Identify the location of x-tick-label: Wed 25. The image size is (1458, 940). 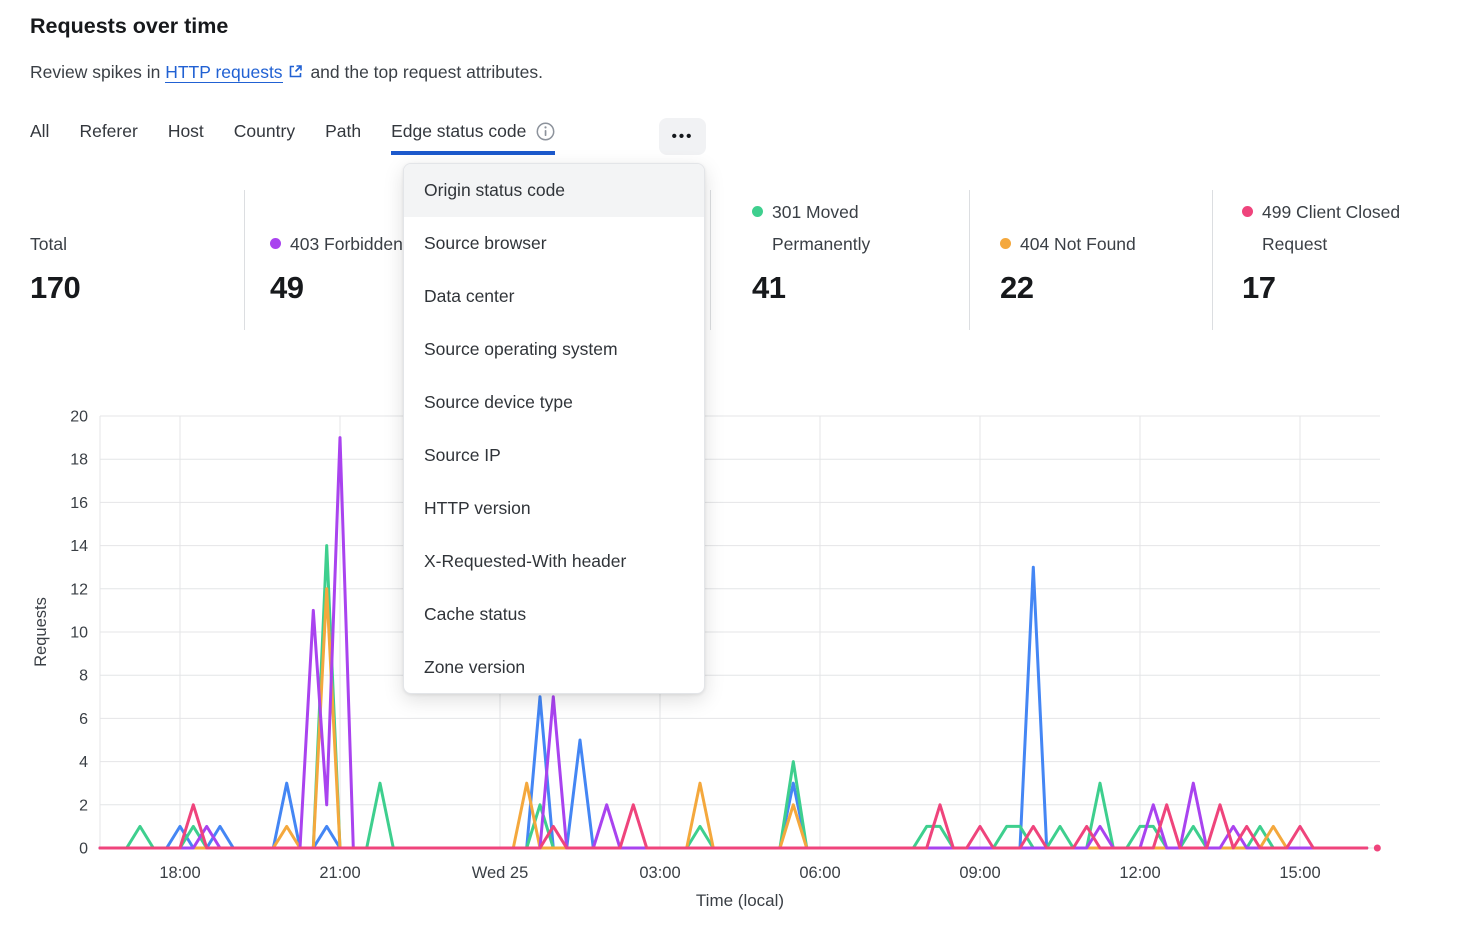
(500, 873).